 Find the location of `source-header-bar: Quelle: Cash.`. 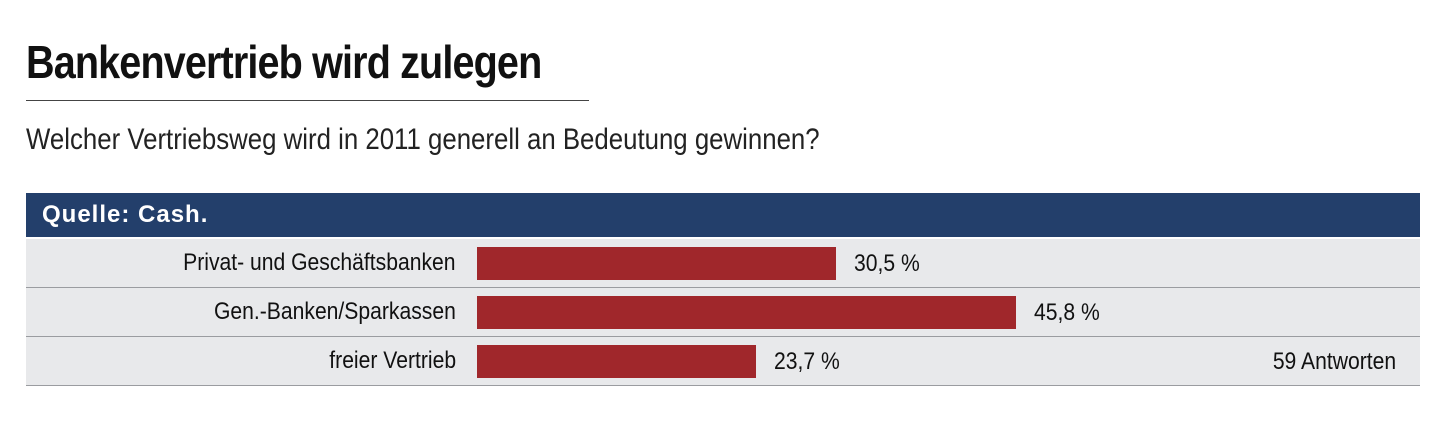

source-header-bar: Quelle: Cash. is located at coordinates (723, 215).